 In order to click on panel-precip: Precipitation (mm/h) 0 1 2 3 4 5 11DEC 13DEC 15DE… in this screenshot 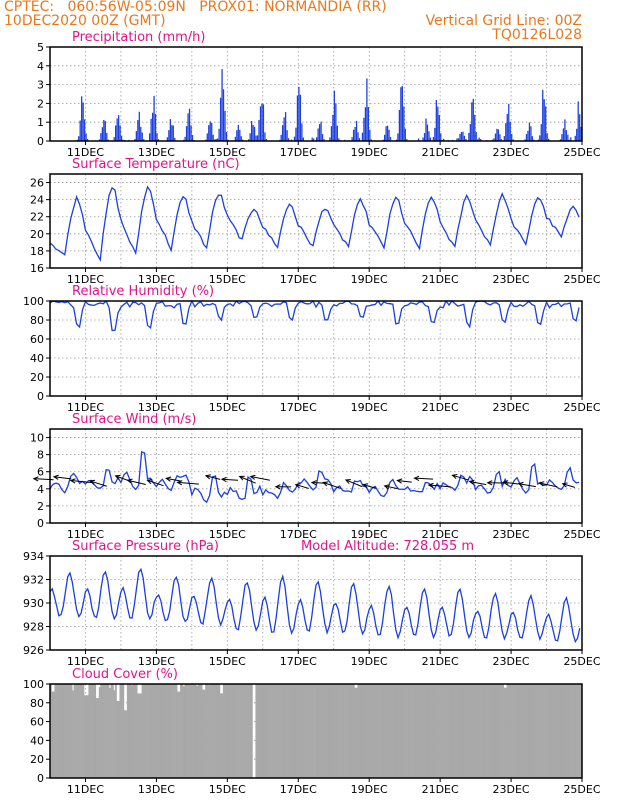, I will do `click(319, 94)`.